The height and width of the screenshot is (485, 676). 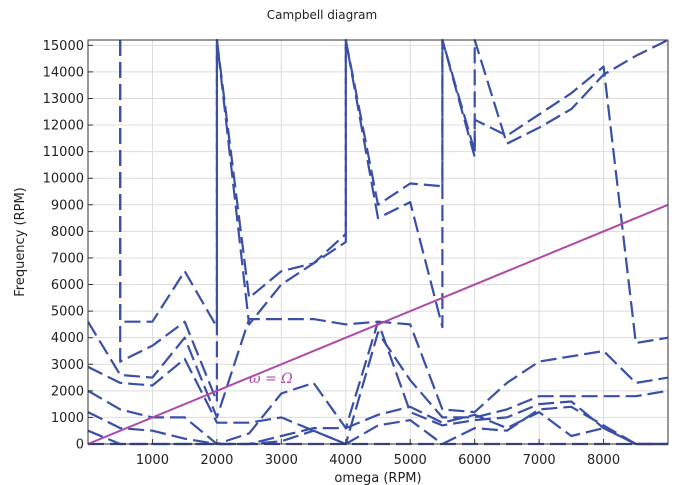 I want to click on x-tick-label: 4000, so click(x=345, y=460).